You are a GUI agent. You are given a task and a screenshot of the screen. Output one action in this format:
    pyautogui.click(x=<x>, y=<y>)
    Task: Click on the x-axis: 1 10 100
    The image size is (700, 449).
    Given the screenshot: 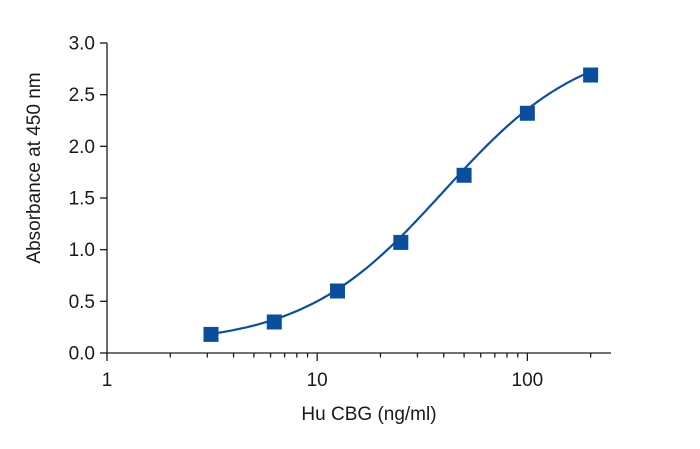 What is the action you would take?
    pyautogui.click(x=356, y=371)
    